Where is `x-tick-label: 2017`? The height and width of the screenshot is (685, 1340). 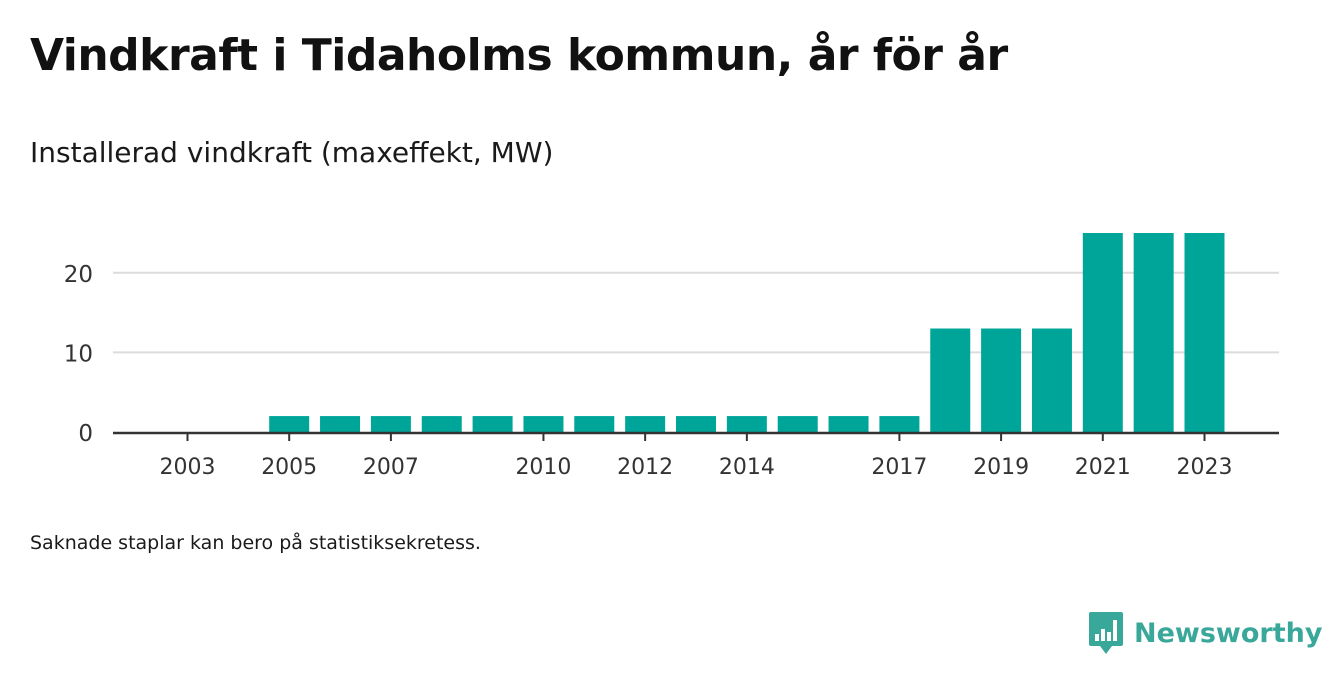
x-tick-label: 2017 is located at coordinates (899, 467).